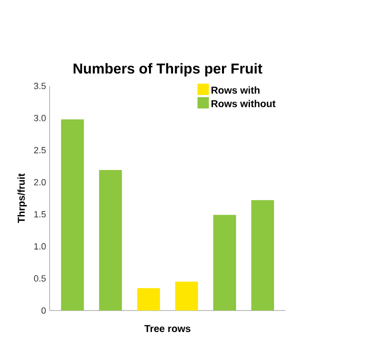 The height and width of the screenshot is (345, 380). I want to click on y-tick-label: 0.5, so click(40, 278).